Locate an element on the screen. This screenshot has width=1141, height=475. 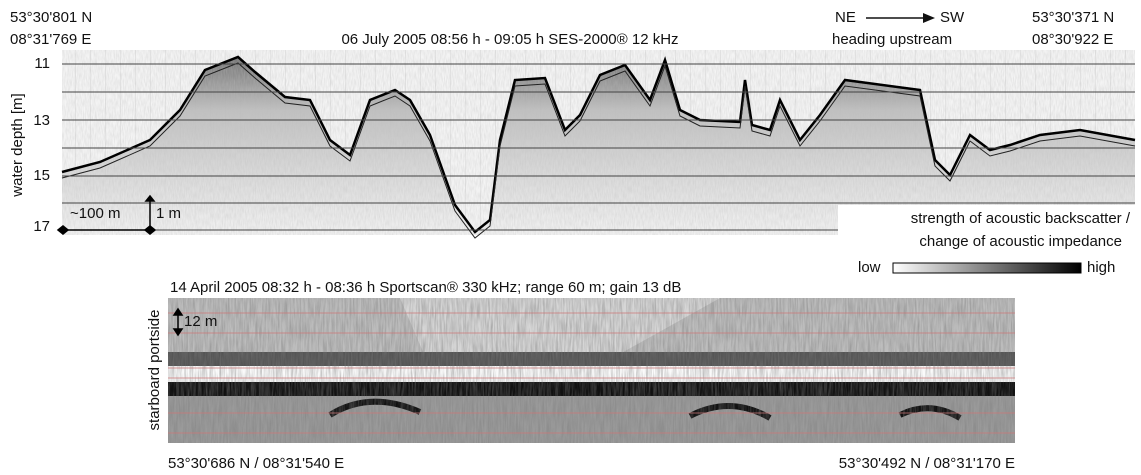
arrow-head is located at coordinates (929, 18).